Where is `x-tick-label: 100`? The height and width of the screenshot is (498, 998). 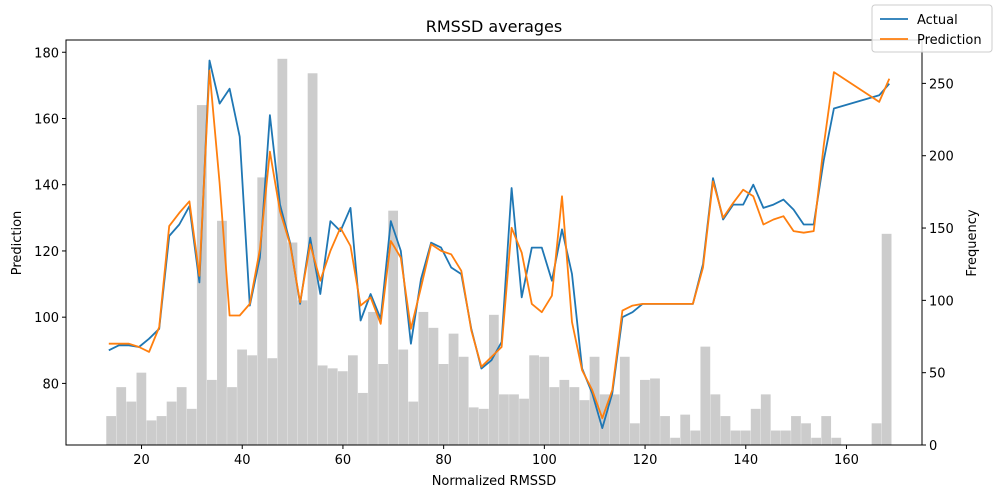 x-tick-label: 100 is located at coordinates (544, 460).